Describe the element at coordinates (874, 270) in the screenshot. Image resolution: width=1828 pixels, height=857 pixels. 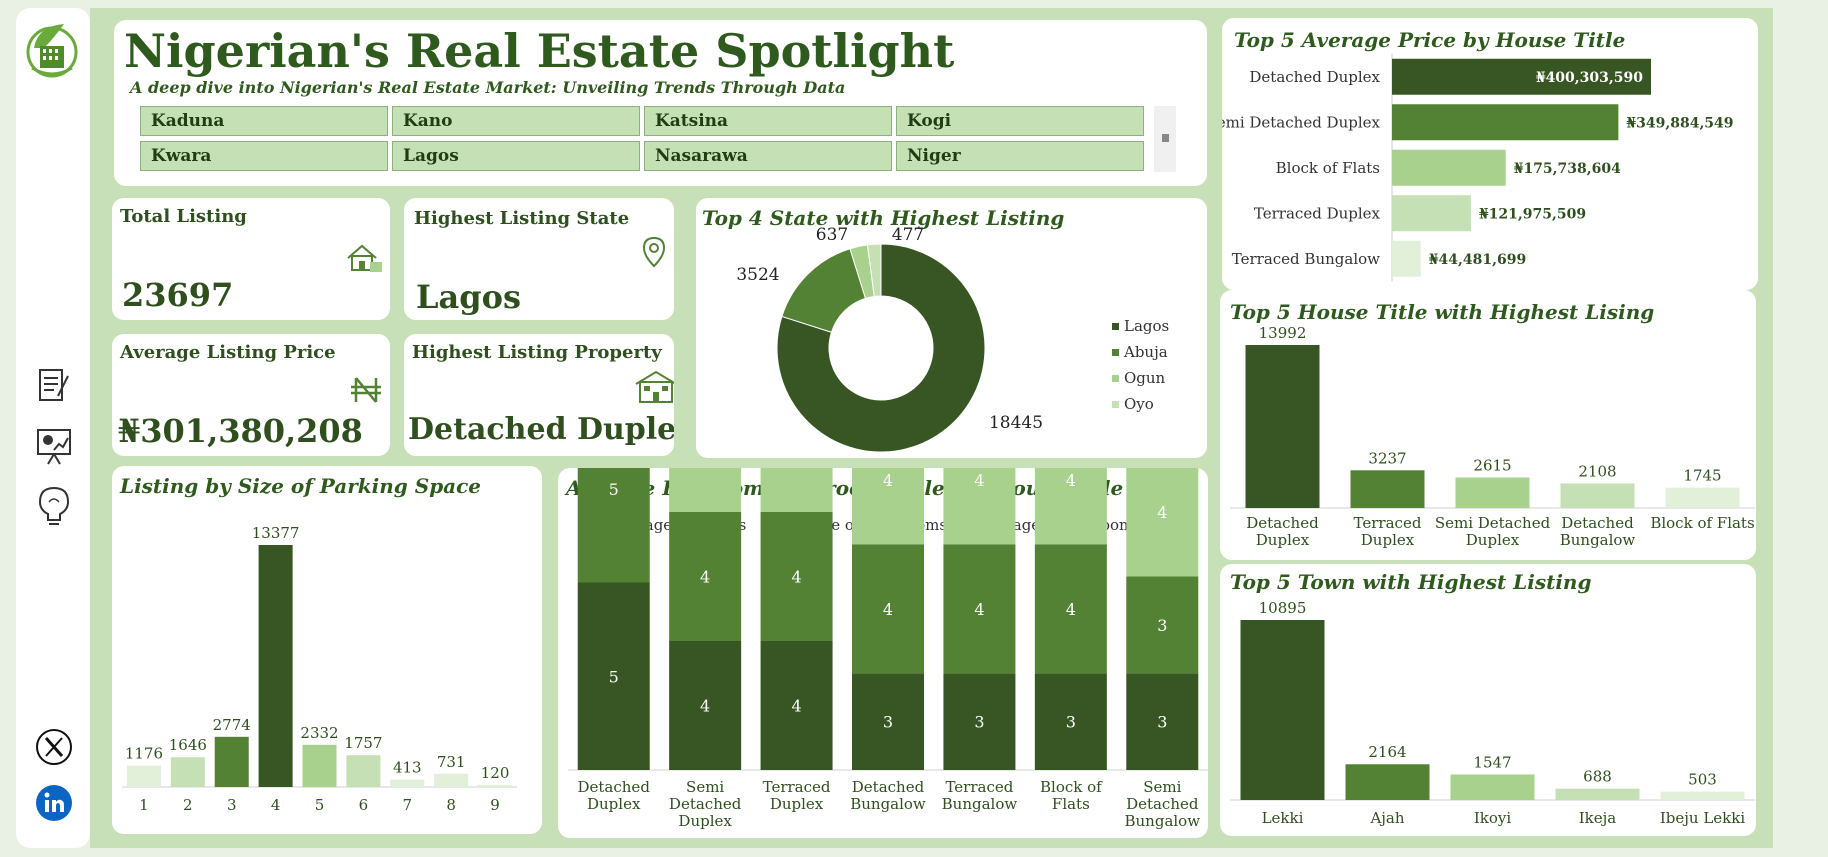
I see `donut-slice-oyo` at that location.